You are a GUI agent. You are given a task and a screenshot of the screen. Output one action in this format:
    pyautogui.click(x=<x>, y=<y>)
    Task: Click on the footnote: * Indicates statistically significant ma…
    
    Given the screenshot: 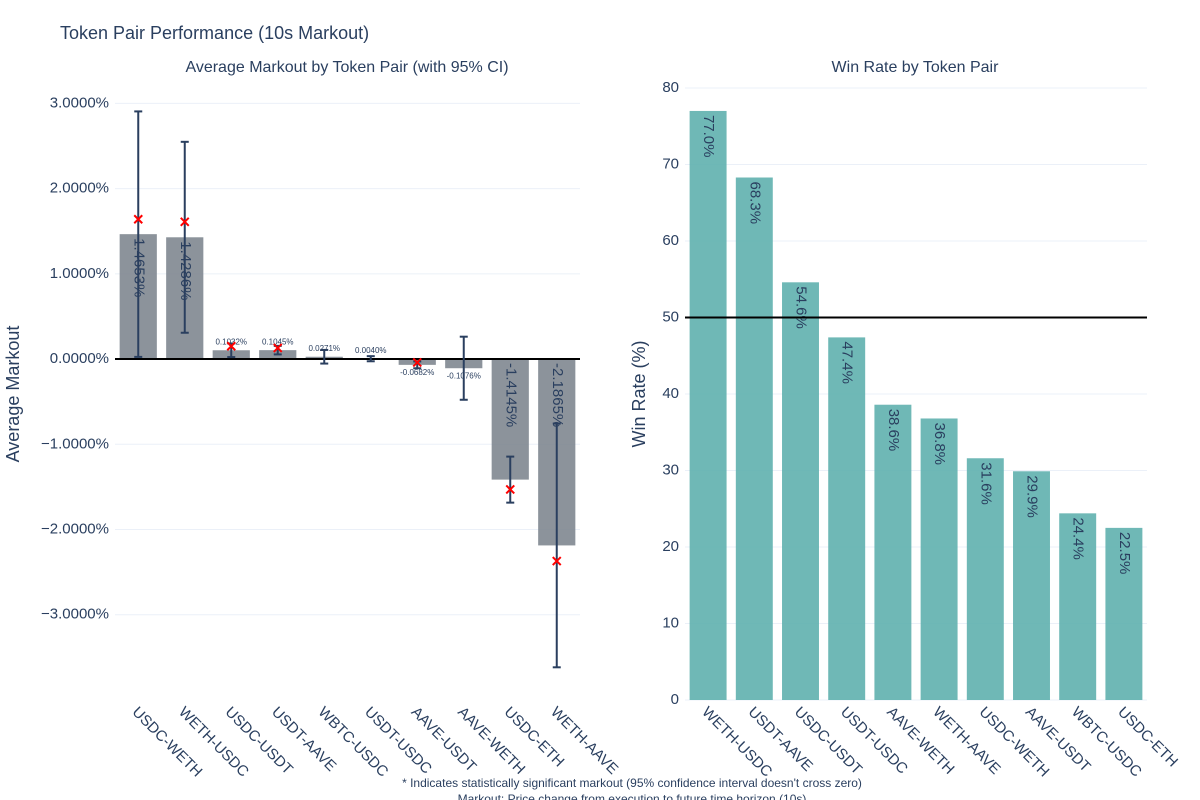 What is the action you would take?
    pyautogui.click(x=632, y=783)
    